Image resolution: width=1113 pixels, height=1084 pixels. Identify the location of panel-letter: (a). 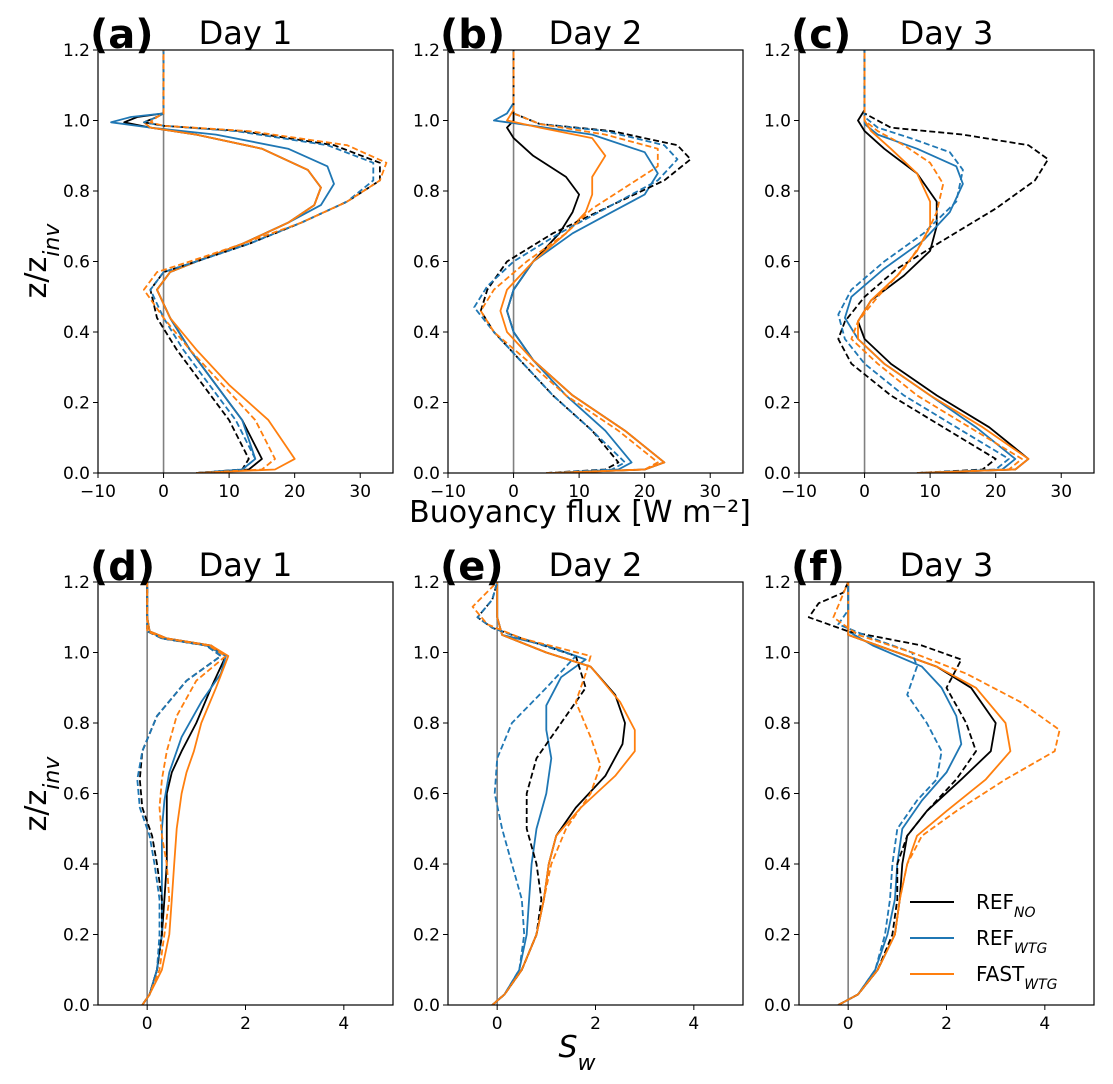
(122, 35).